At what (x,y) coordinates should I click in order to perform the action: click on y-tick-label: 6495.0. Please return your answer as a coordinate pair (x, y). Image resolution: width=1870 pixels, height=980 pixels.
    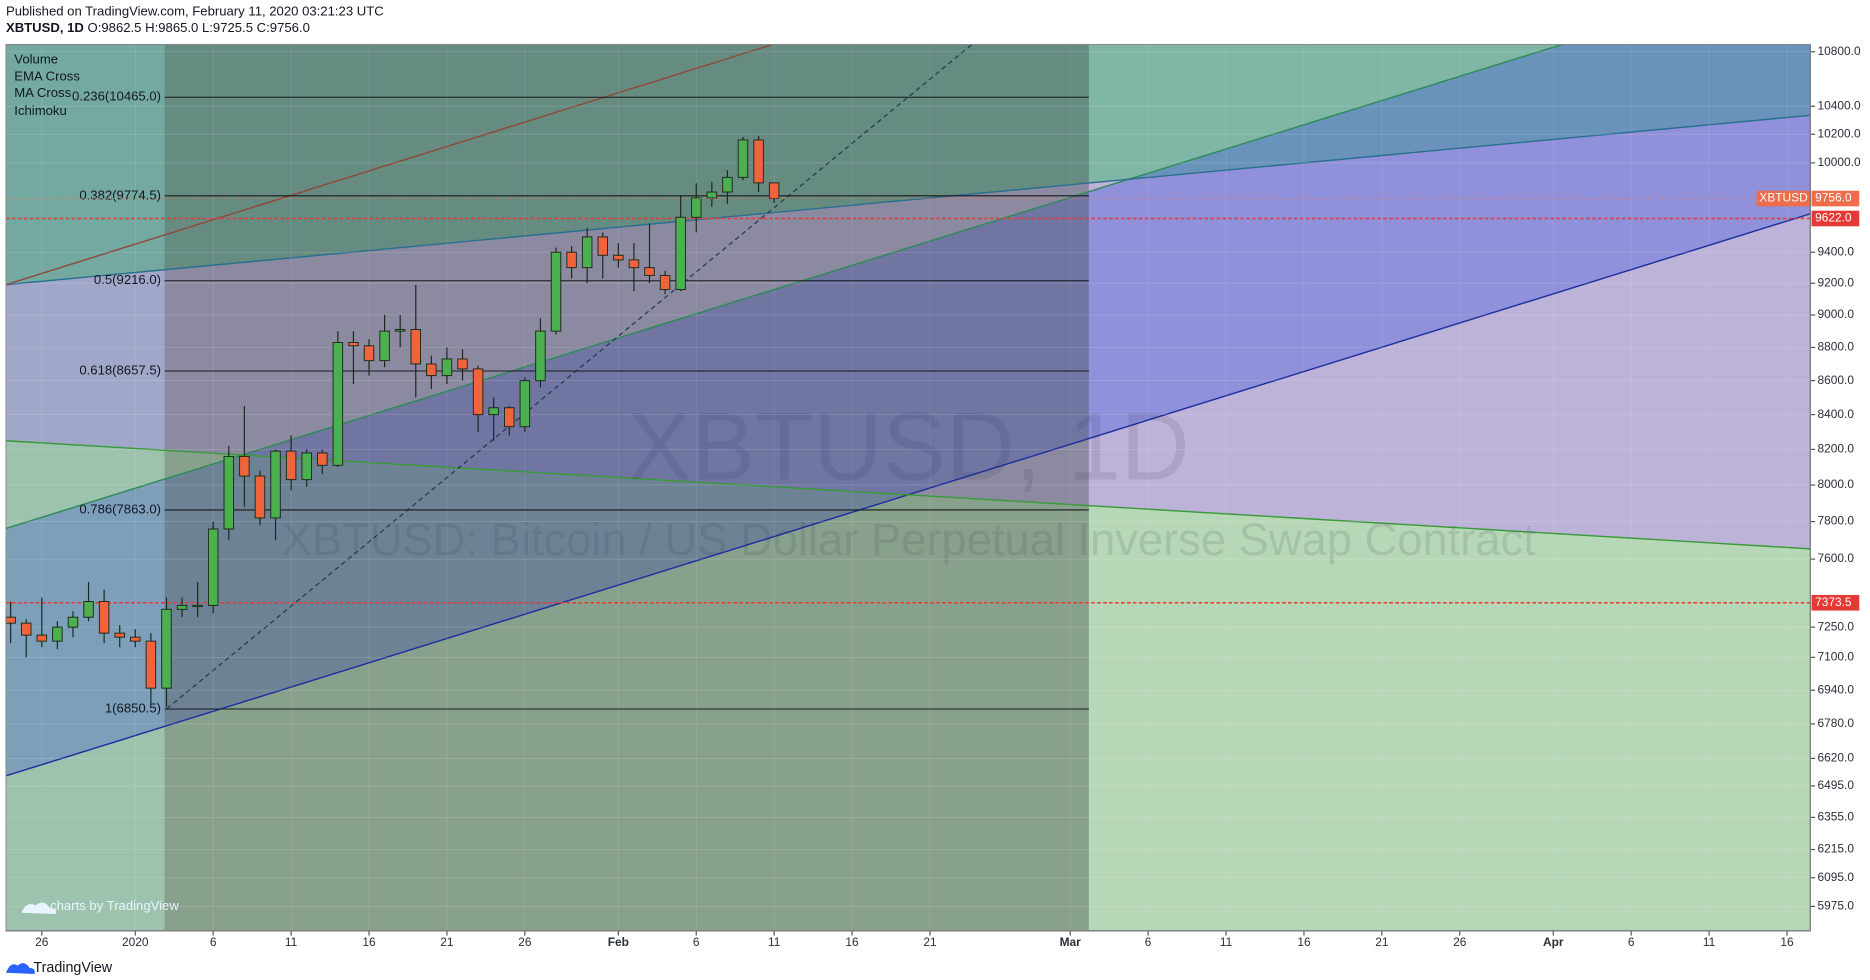
    Looking at the image, I should click on (1836, 785).